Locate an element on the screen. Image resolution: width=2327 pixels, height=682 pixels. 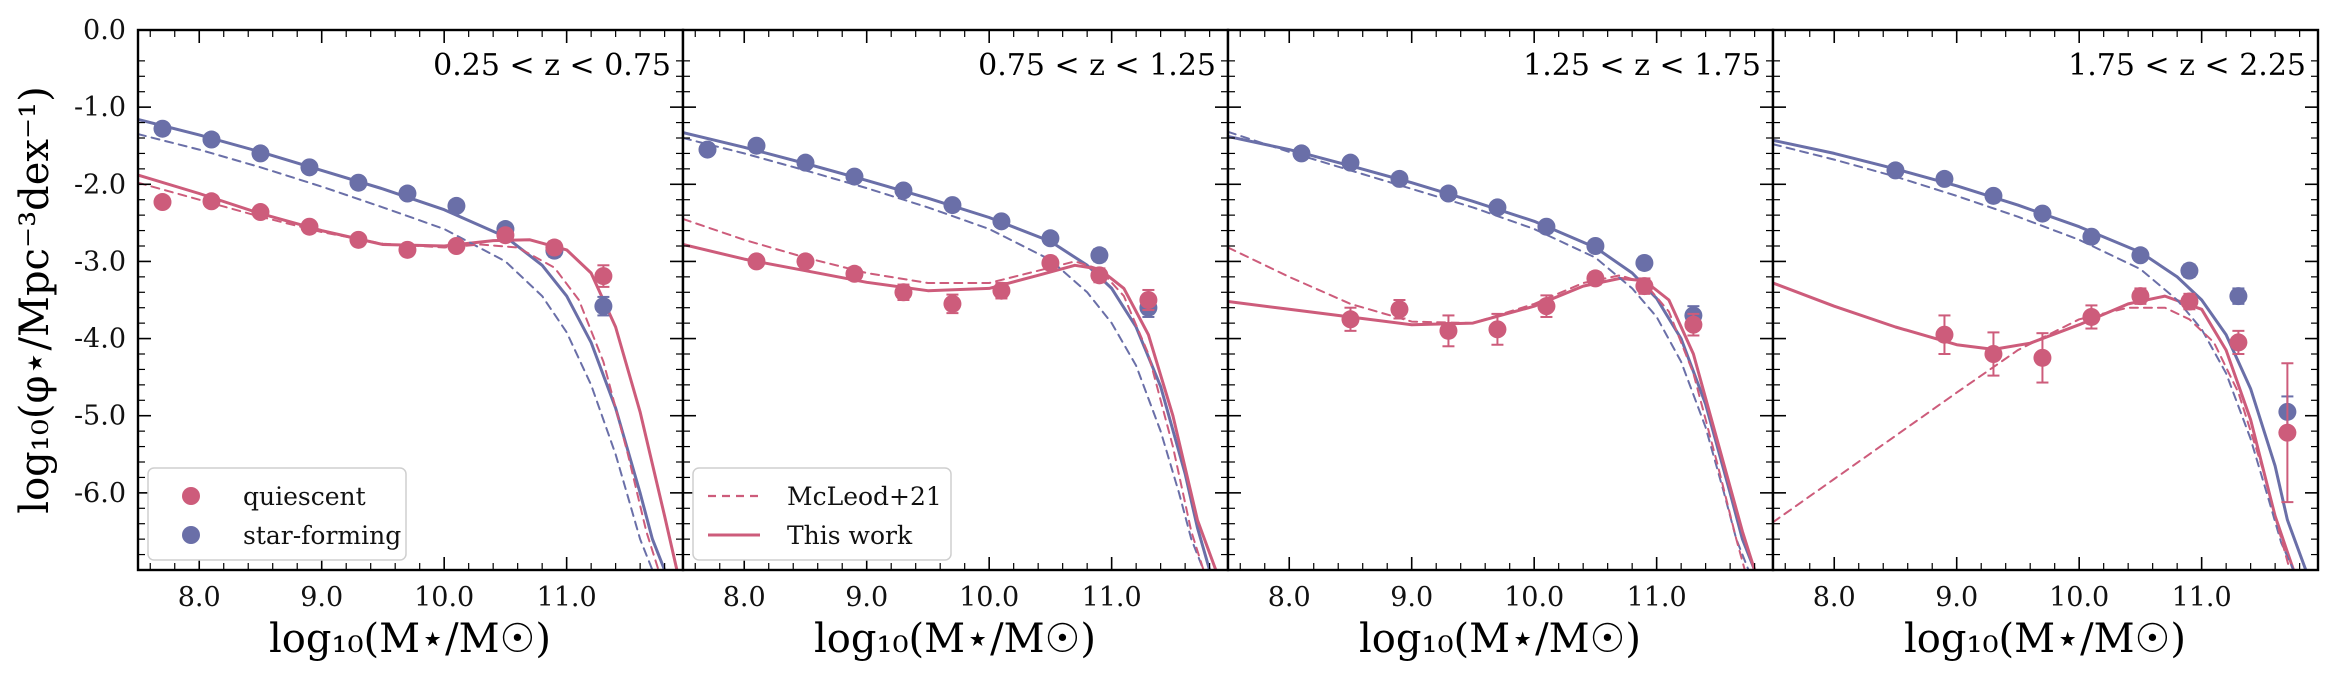
quiescent-fit-line is located at coordinates (950, 406).